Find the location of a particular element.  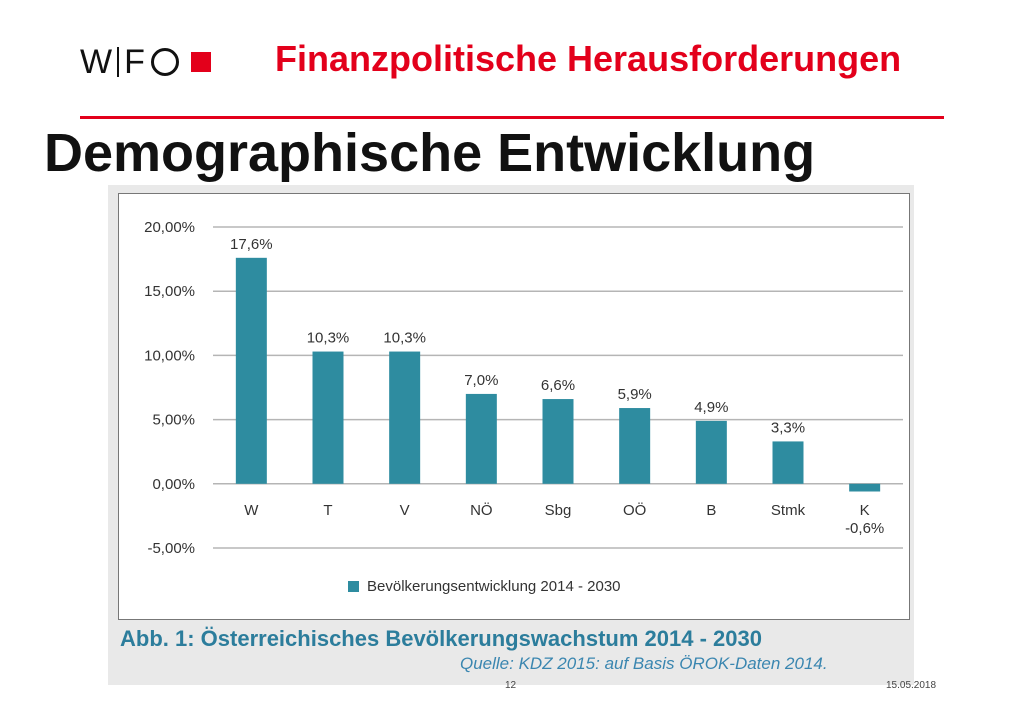

data-label: 4,9% is located at coordinates (711, 407).